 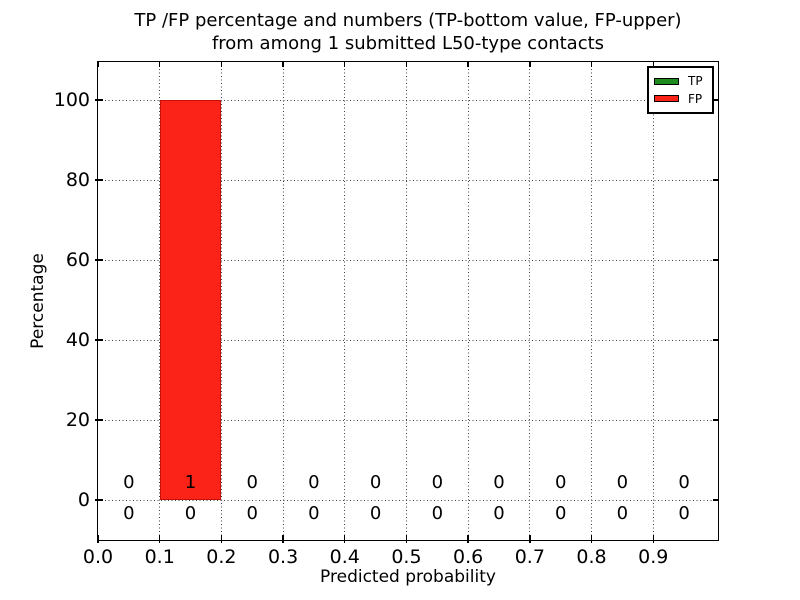 What do you see at coordinates (666, 99) in the screenshot?
I see `fp-legend-swatch` at bounding box center [666, 99].